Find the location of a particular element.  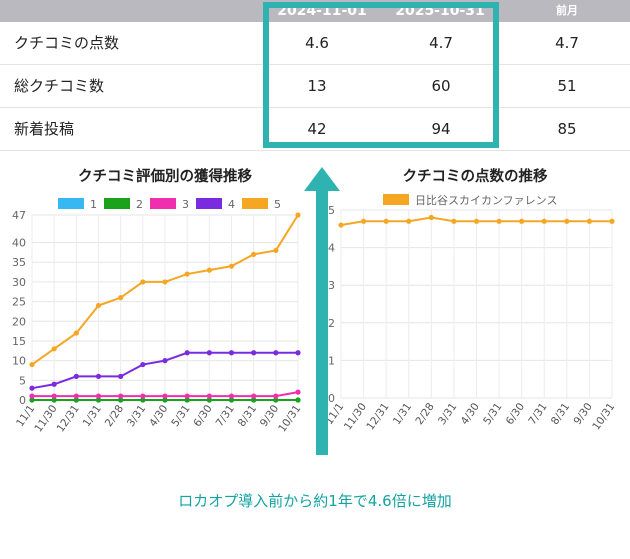

y-tick-label: 40 is located at coordinates (19, 243).